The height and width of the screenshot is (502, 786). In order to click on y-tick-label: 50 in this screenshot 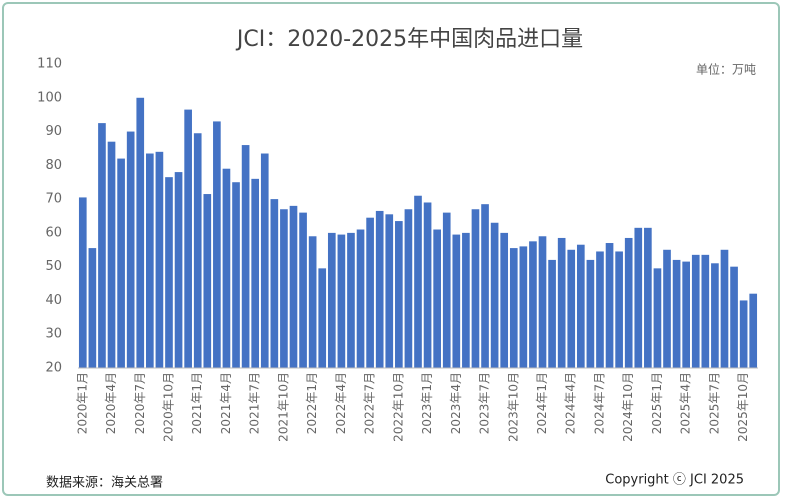, I will do `click(53, 266)`.